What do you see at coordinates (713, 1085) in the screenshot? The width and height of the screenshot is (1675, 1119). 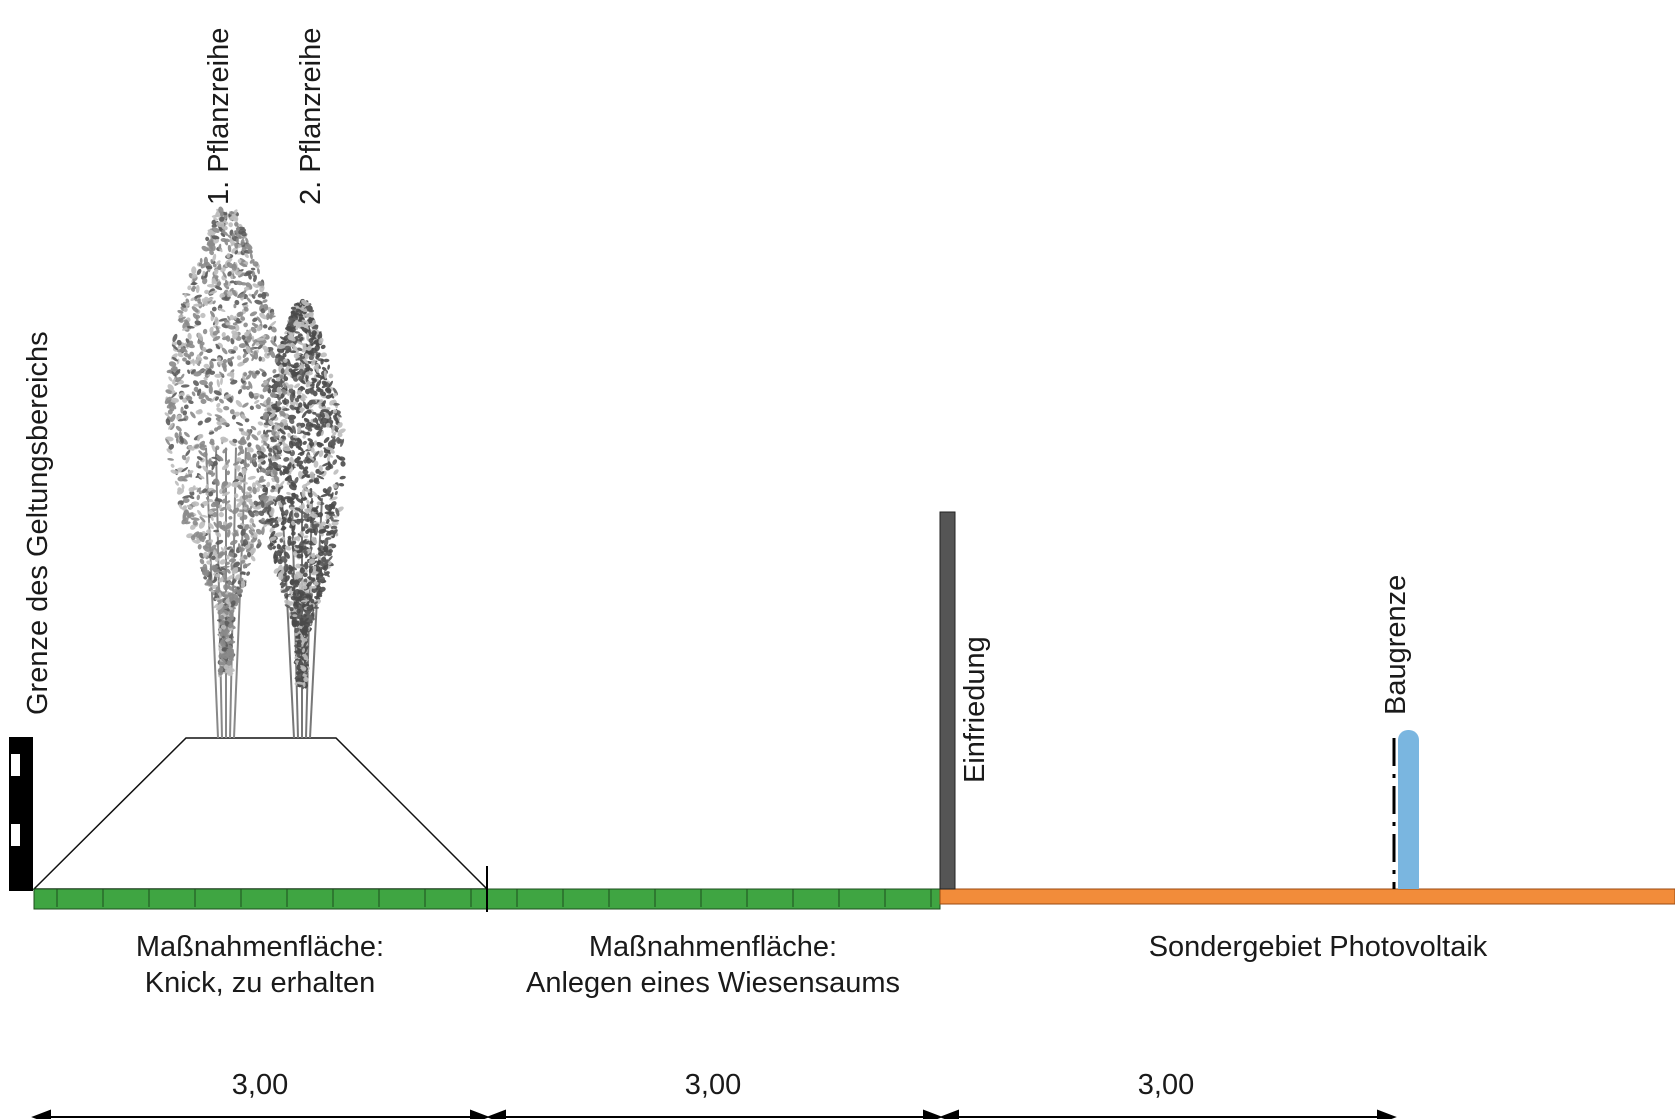 I see `dimension-2-label: 3,00` at bounding box center [713, 1085].